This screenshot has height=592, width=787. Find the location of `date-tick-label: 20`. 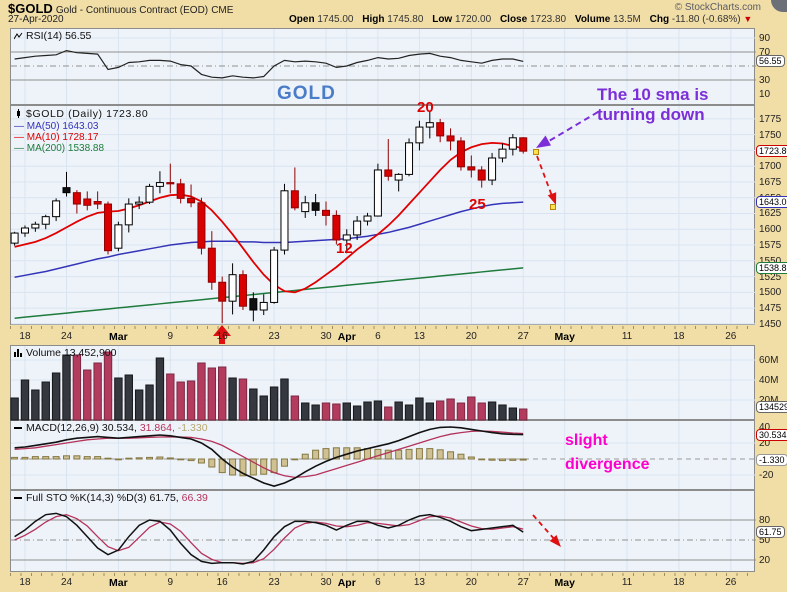

date-tick-label: 20 is located at coordinates (471, 336).